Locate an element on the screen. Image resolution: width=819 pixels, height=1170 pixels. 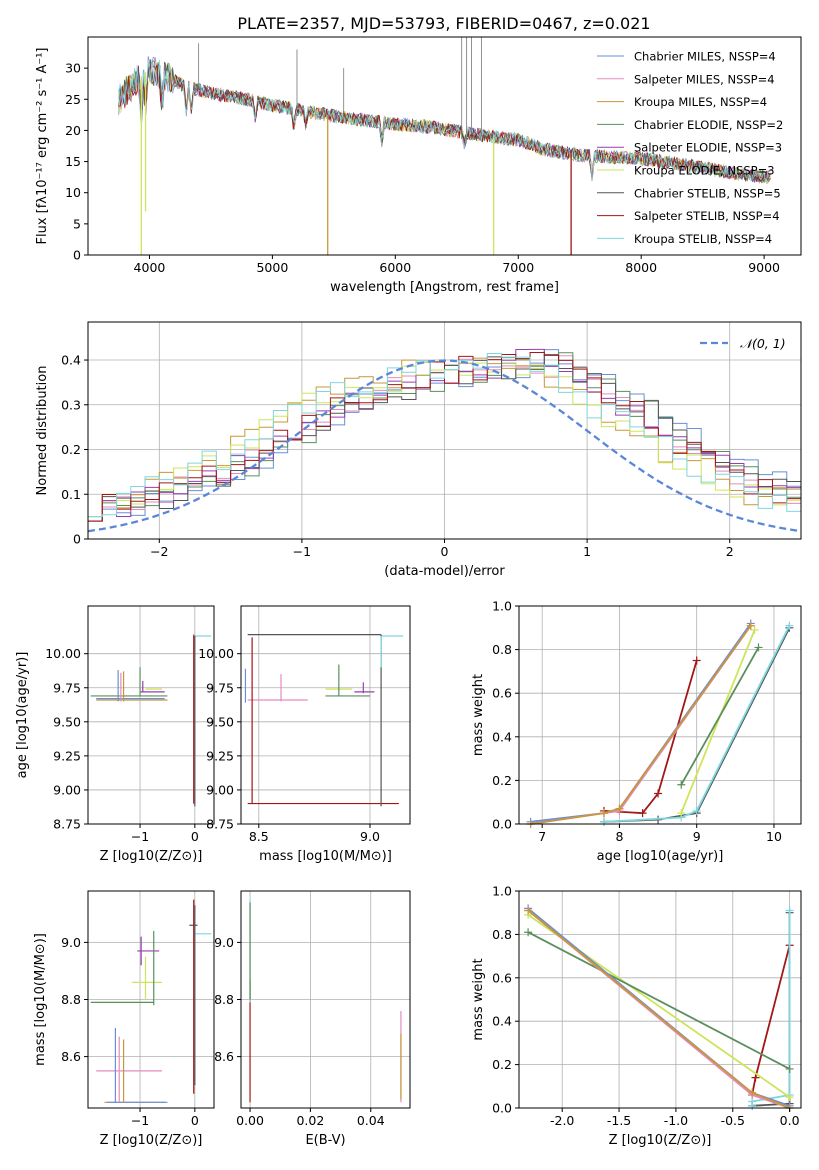
x-tick-label: 2 is located at coordinates (730, 551).